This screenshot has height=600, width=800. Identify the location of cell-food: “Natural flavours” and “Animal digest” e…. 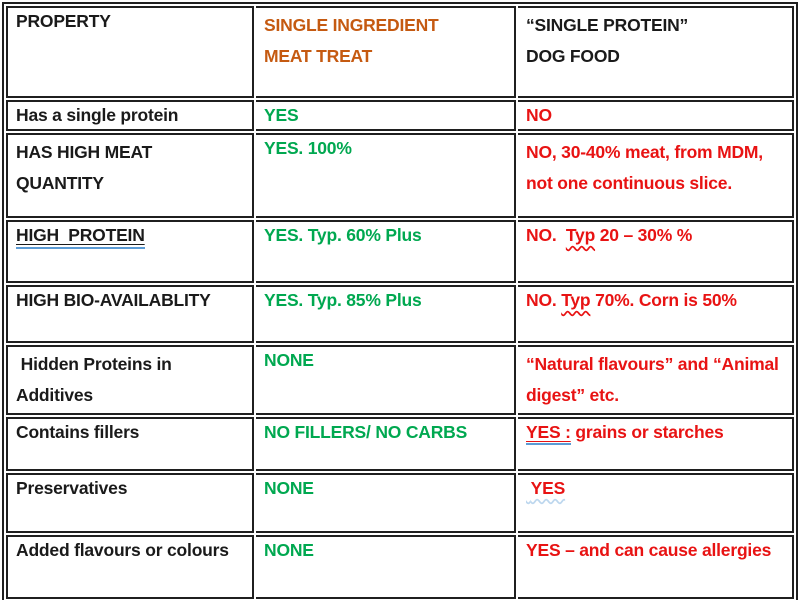
(656, 380).